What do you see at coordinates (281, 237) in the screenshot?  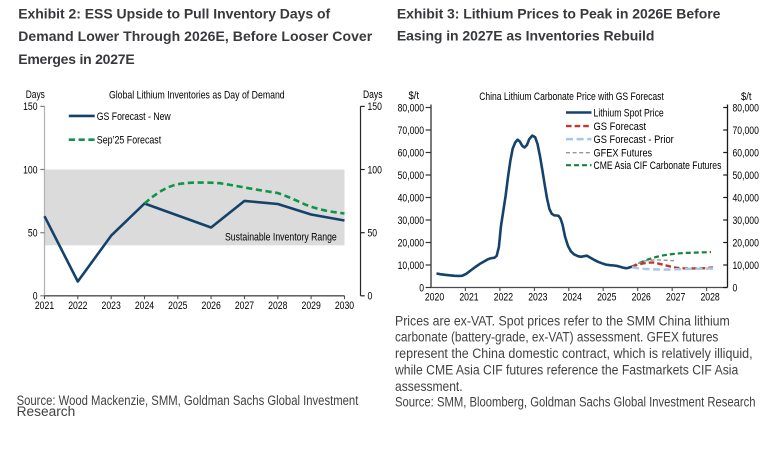 I see `svg-text: Sustainable Inventory Range` at bounding box center [281, 237].